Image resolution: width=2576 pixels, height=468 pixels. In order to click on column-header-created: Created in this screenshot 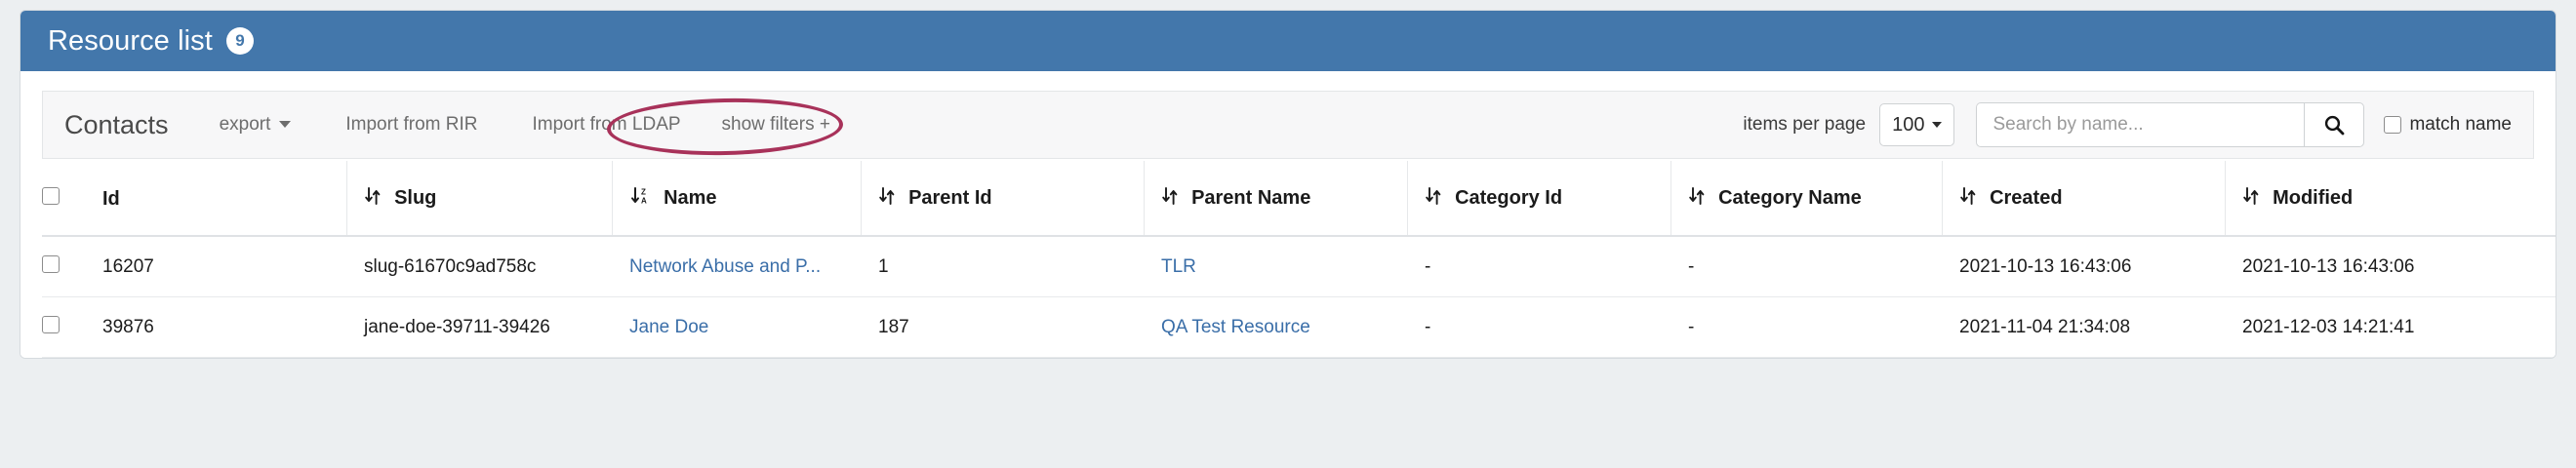, I will do `click(2083, 199)`.